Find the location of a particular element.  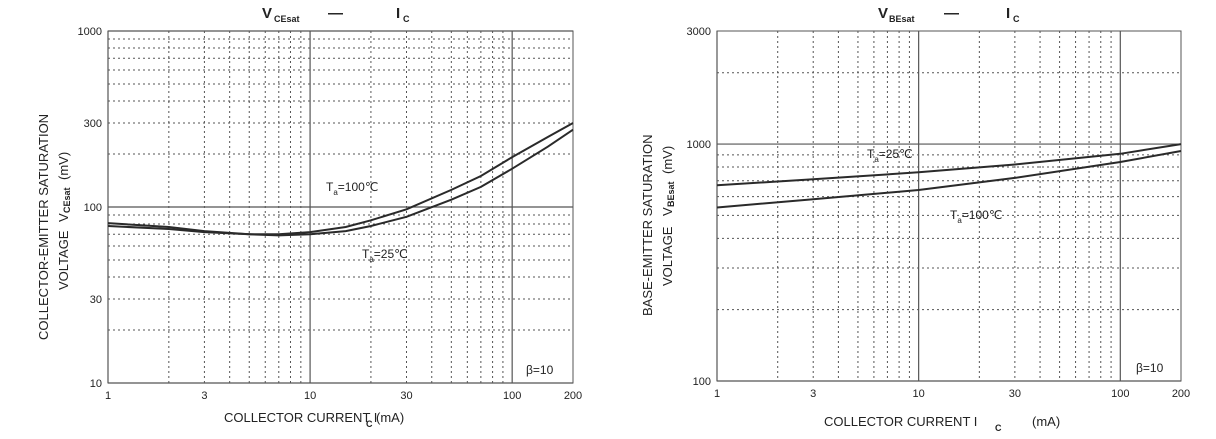

y-axis-label-symbol-sub: BEsat is located at coordinates (671, 194).